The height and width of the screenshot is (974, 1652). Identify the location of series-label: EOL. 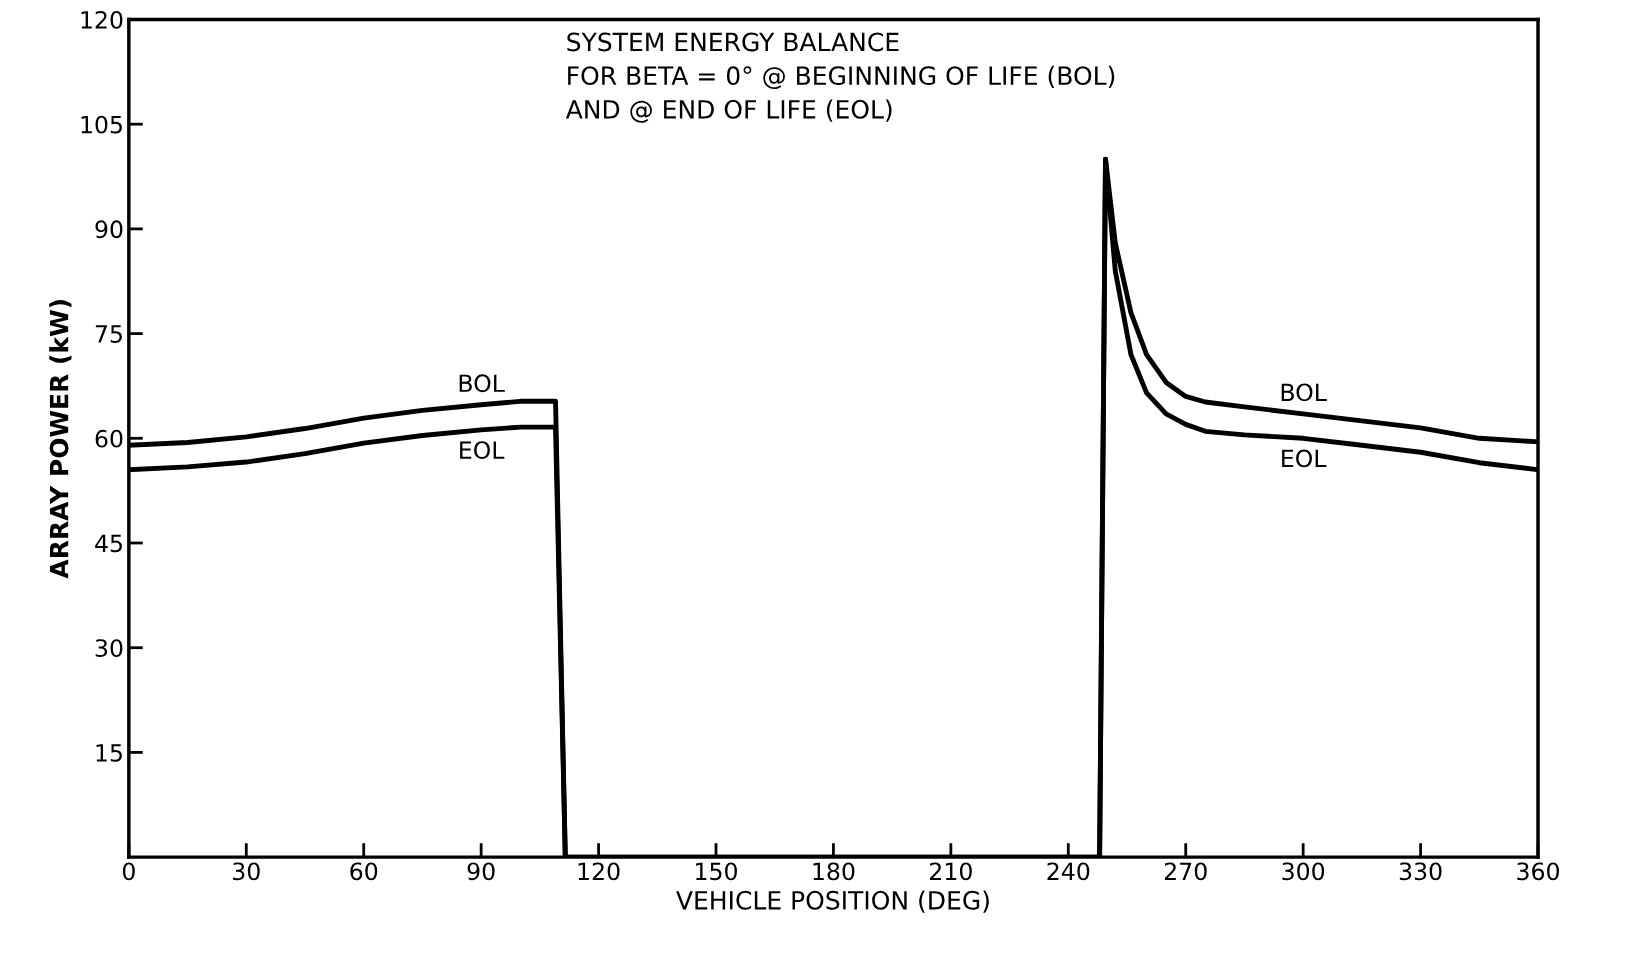
(1304, 458).